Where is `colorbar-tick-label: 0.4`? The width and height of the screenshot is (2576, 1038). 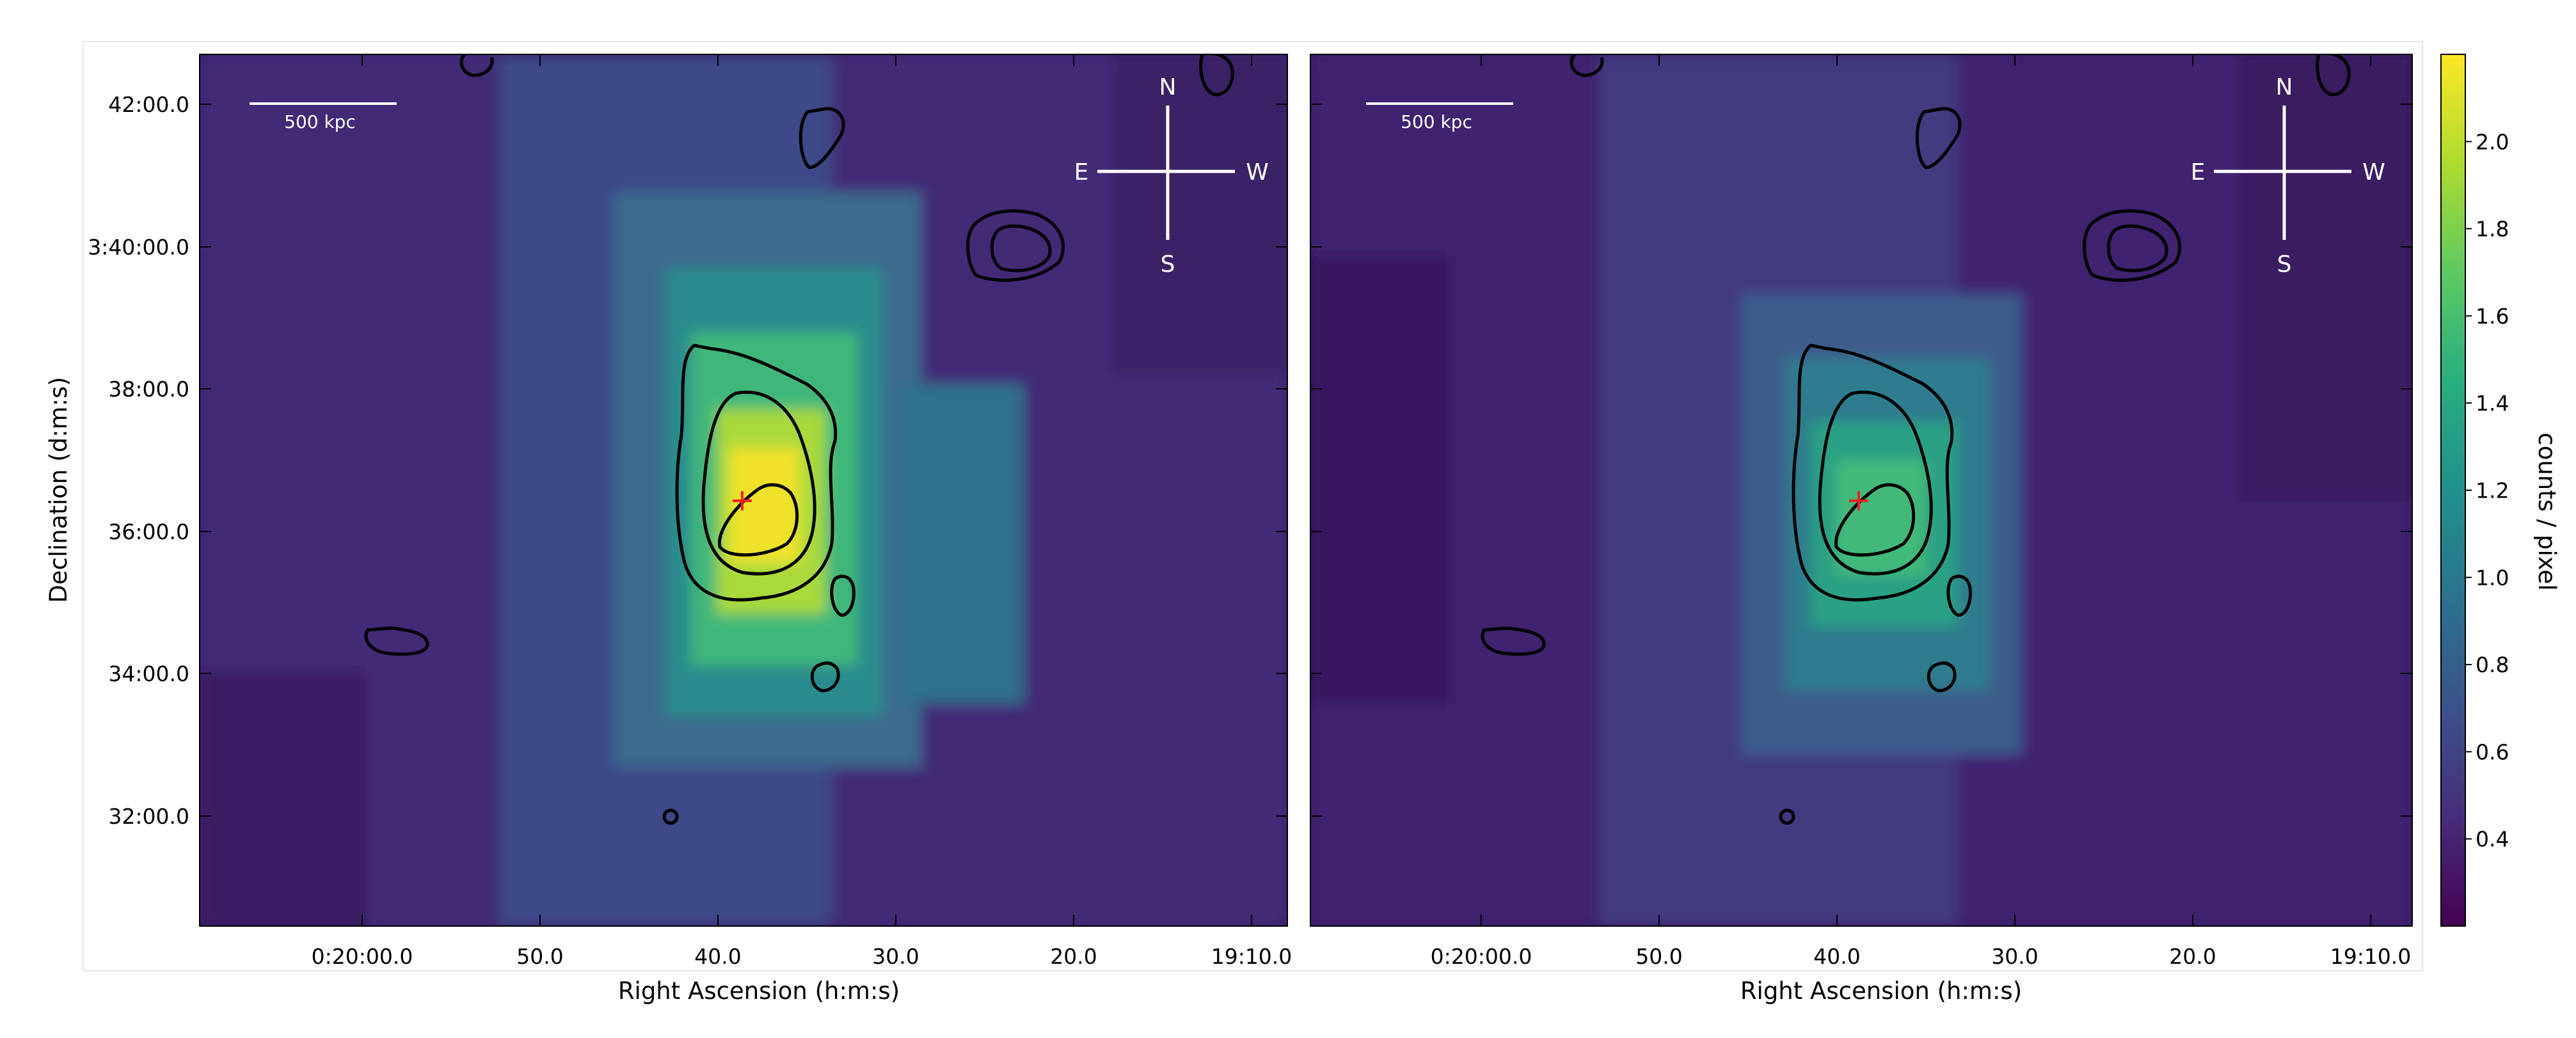
colorbar-tick-label: 0.4 is located at coordinates (2492, 839).